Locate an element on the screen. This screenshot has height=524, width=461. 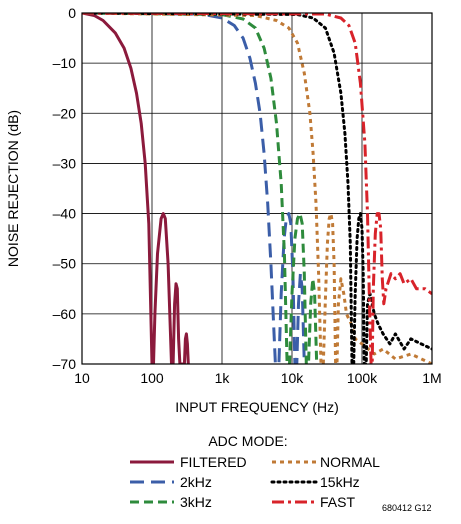
legend: FILTERED 2kHz 3kHz NORMAL 15kHz FAST is located at coordinates (255, 482).